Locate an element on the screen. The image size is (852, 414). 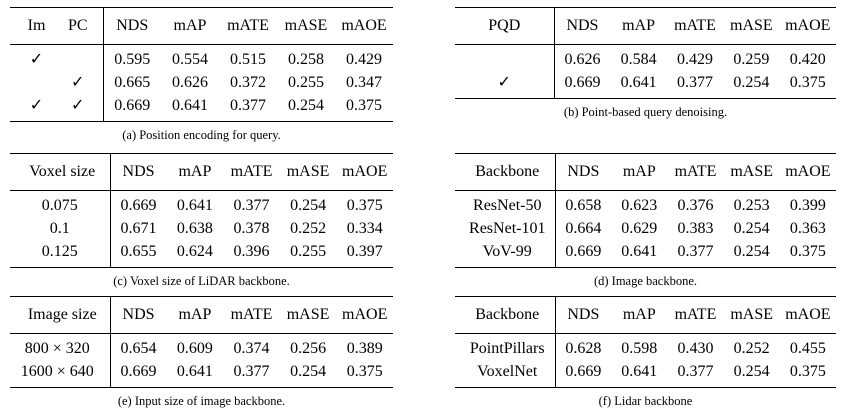
table-row: ✓ 0.669 0.641 0.377 0.254 0.375 is located at coordinates (645, 85).